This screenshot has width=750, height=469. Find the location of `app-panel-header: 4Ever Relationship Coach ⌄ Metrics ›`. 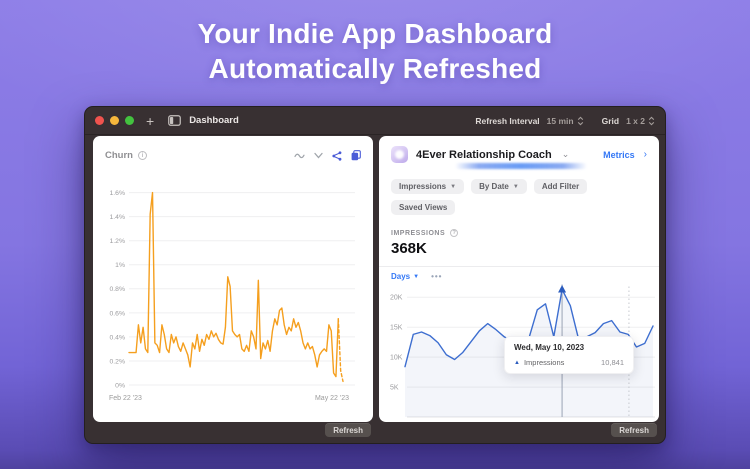

app-panel-header: 4Ever Relationship Coach ⌄ Metrics › is located at coordinates (519, 149).